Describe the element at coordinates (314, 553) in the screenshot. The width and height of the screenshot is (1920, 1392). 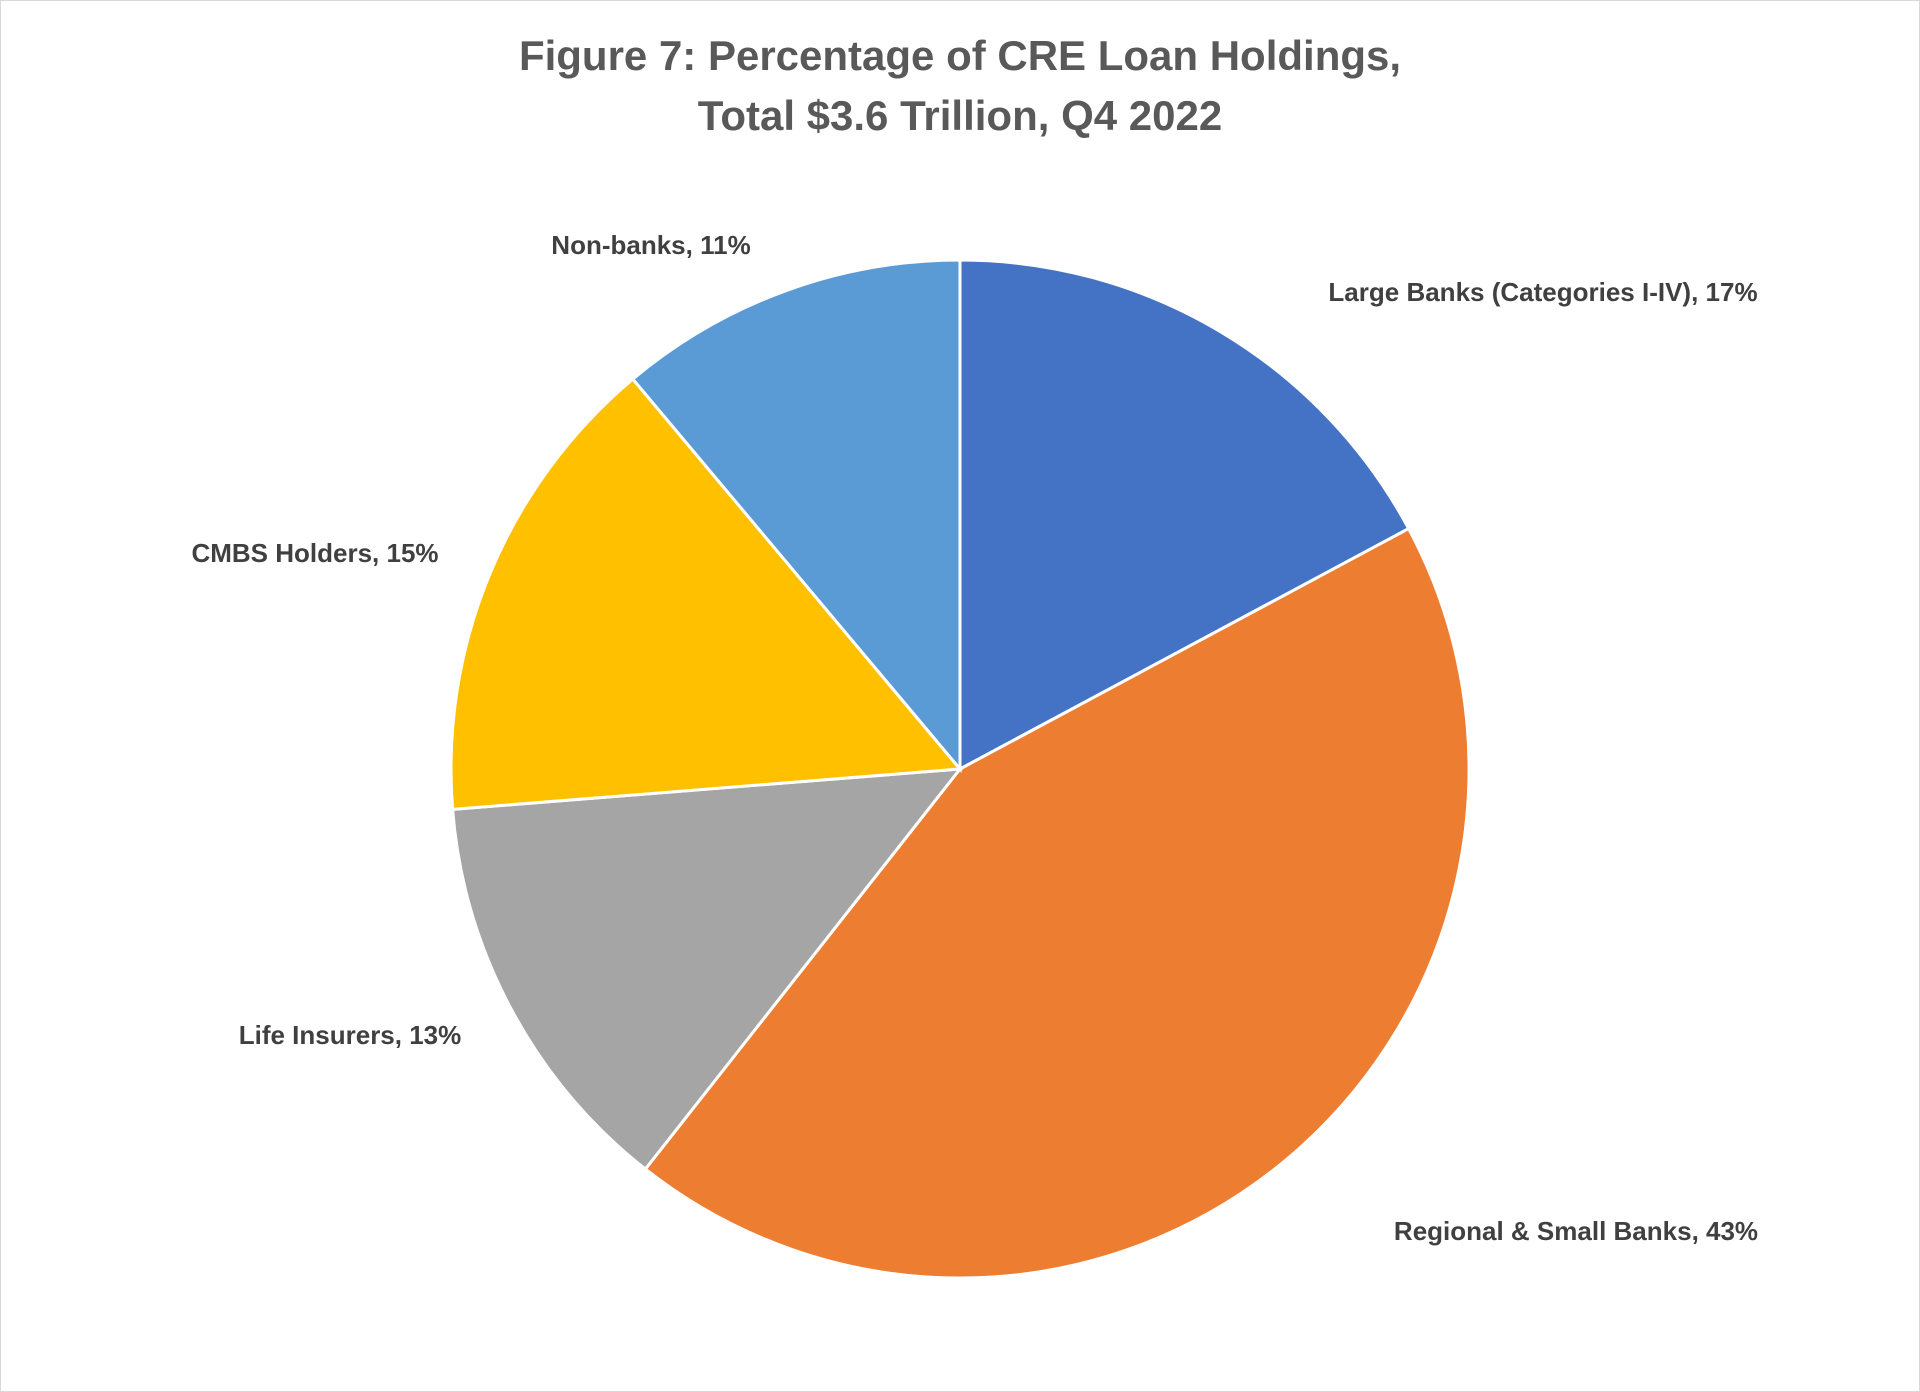
I see `data-label: CMBS Holders, 15%` at that location.